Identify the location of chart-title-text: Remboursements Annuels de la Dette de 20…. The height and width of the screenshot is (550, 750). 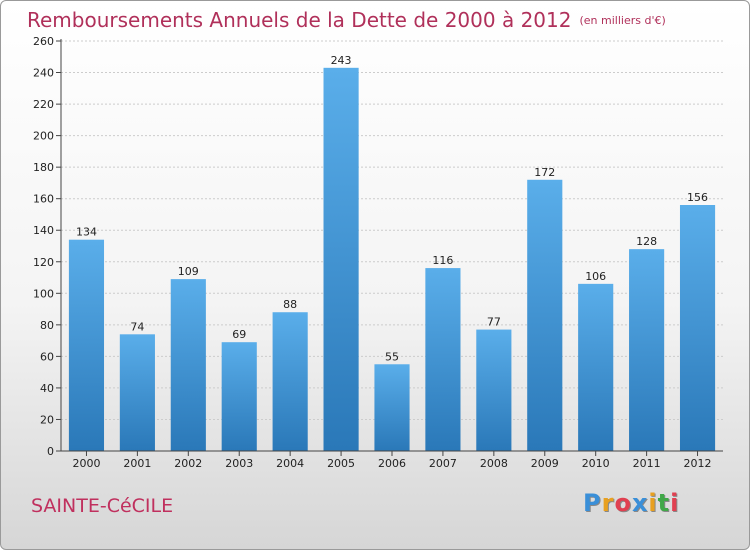
(299, 20).